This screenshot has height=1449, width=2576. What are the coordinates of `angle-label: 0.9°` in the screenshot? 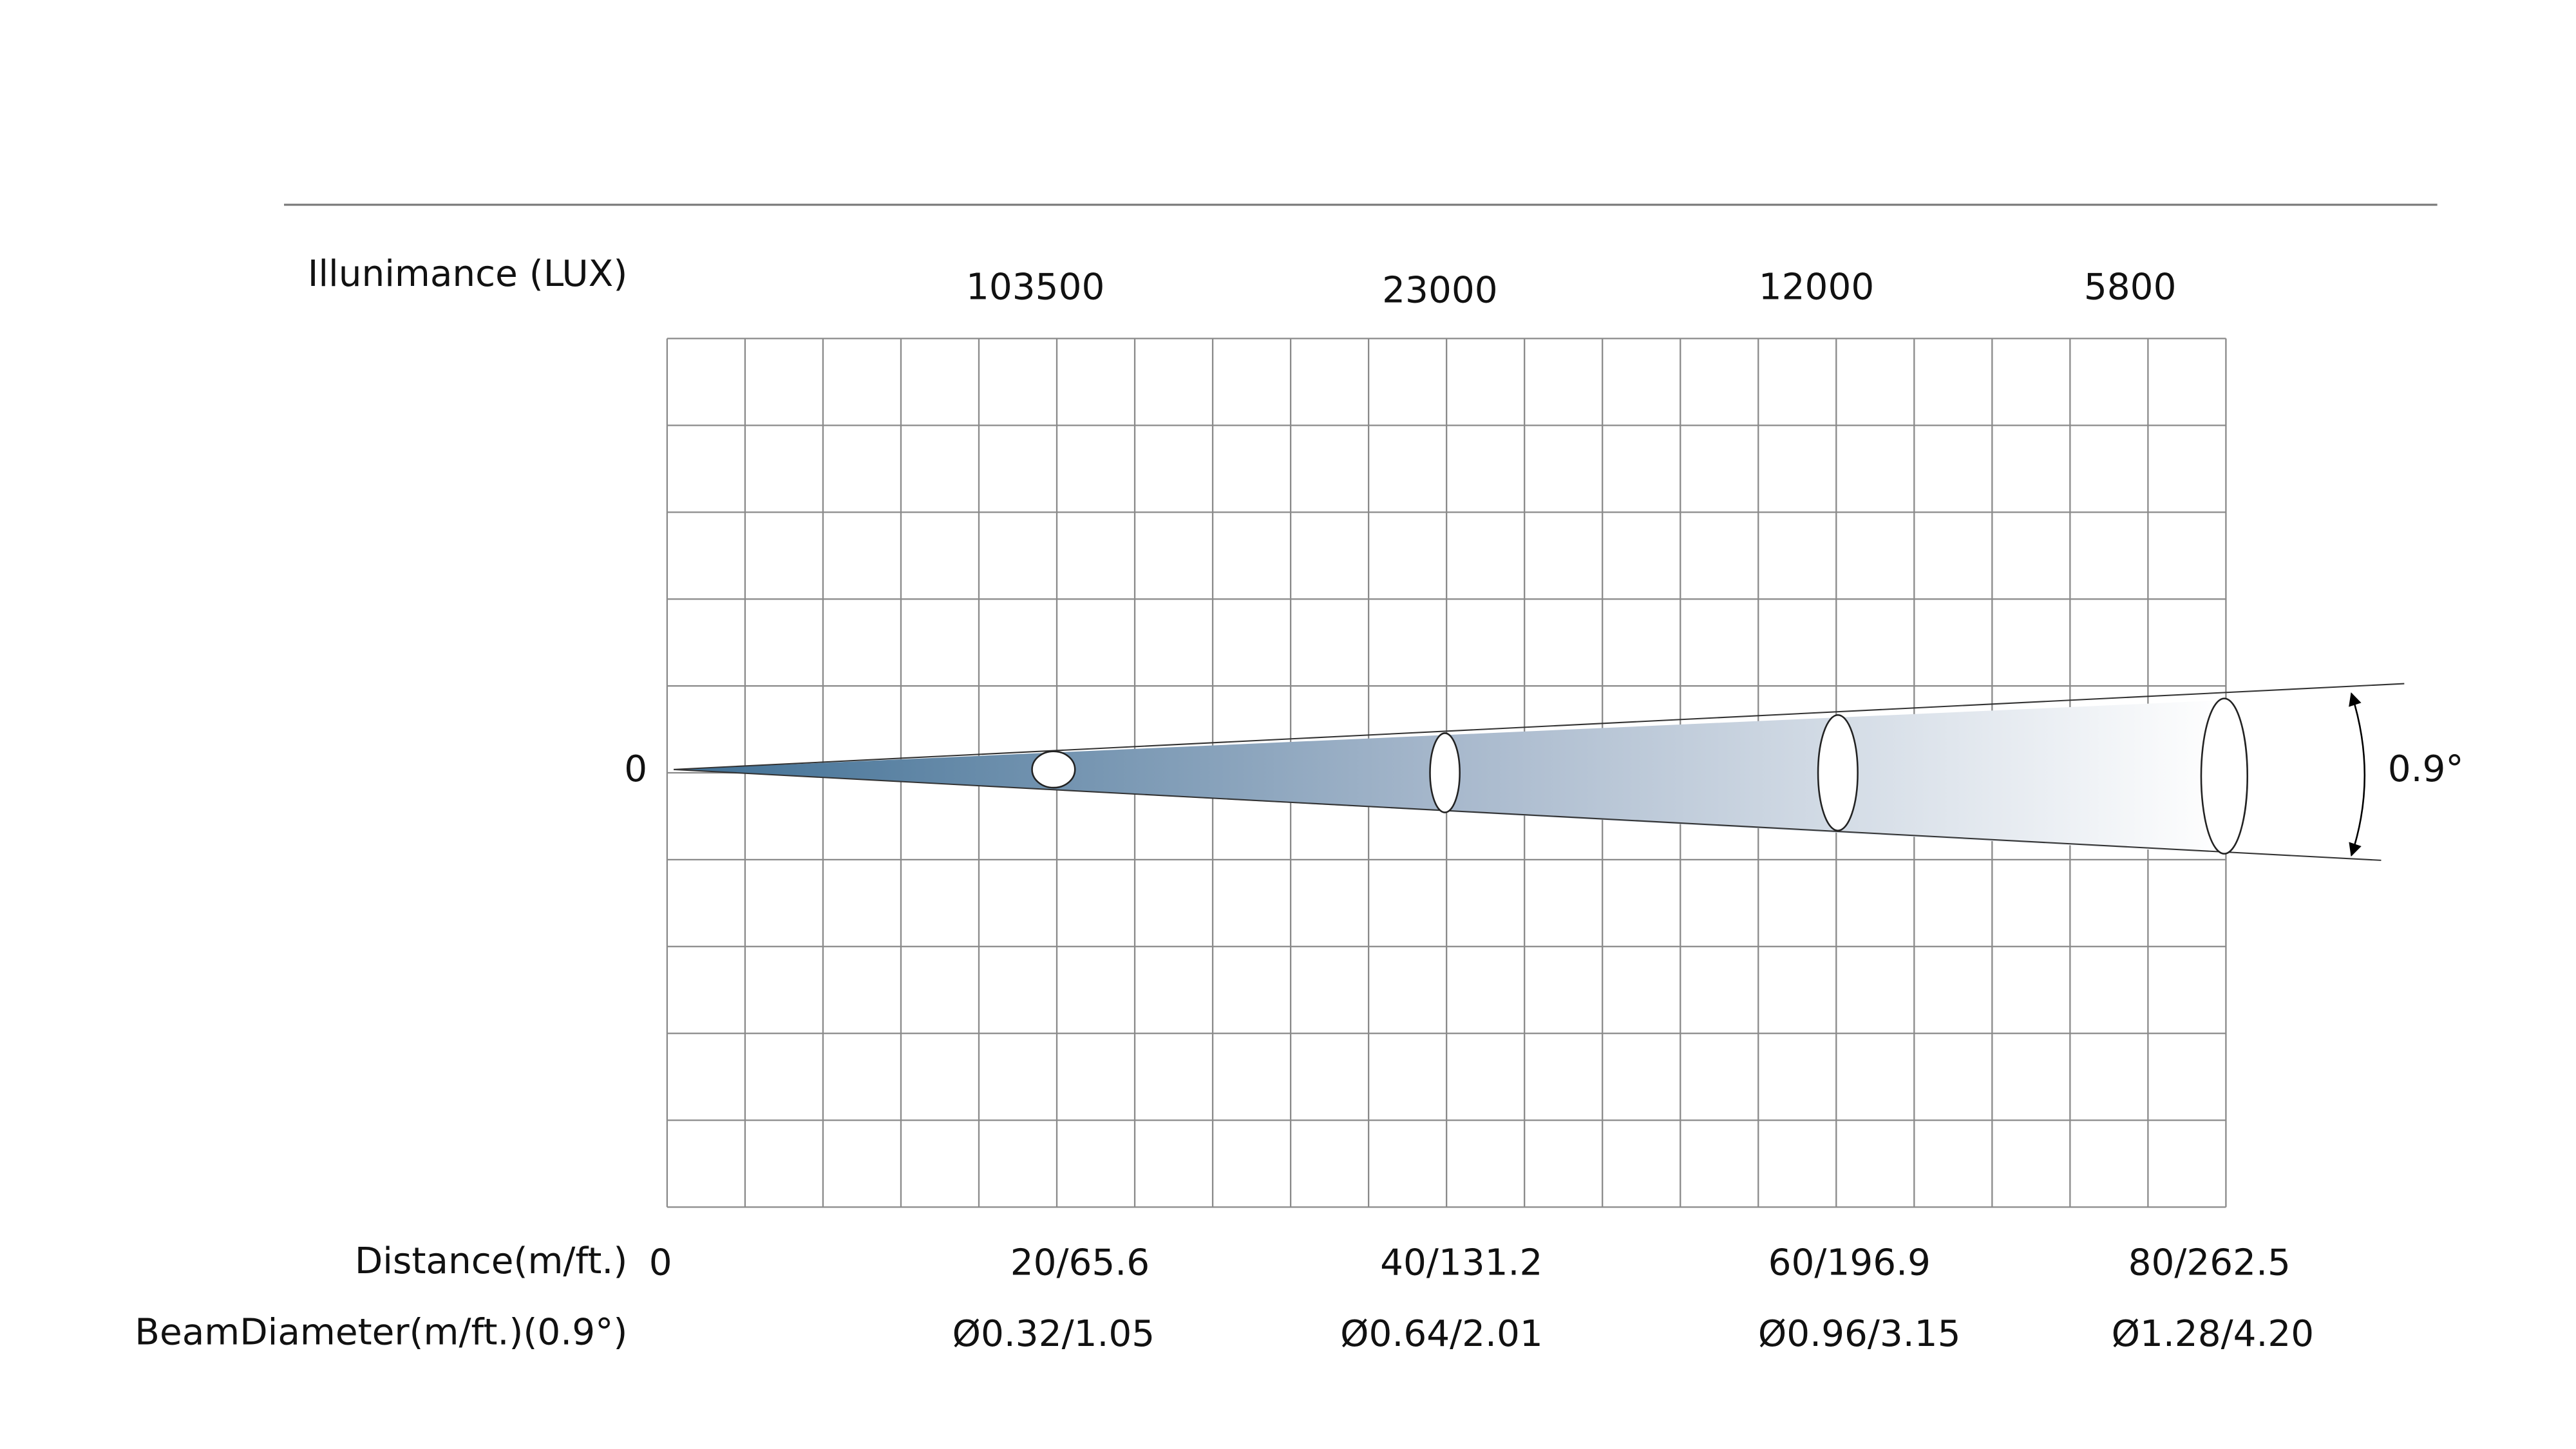 It's located at (2426, 769).